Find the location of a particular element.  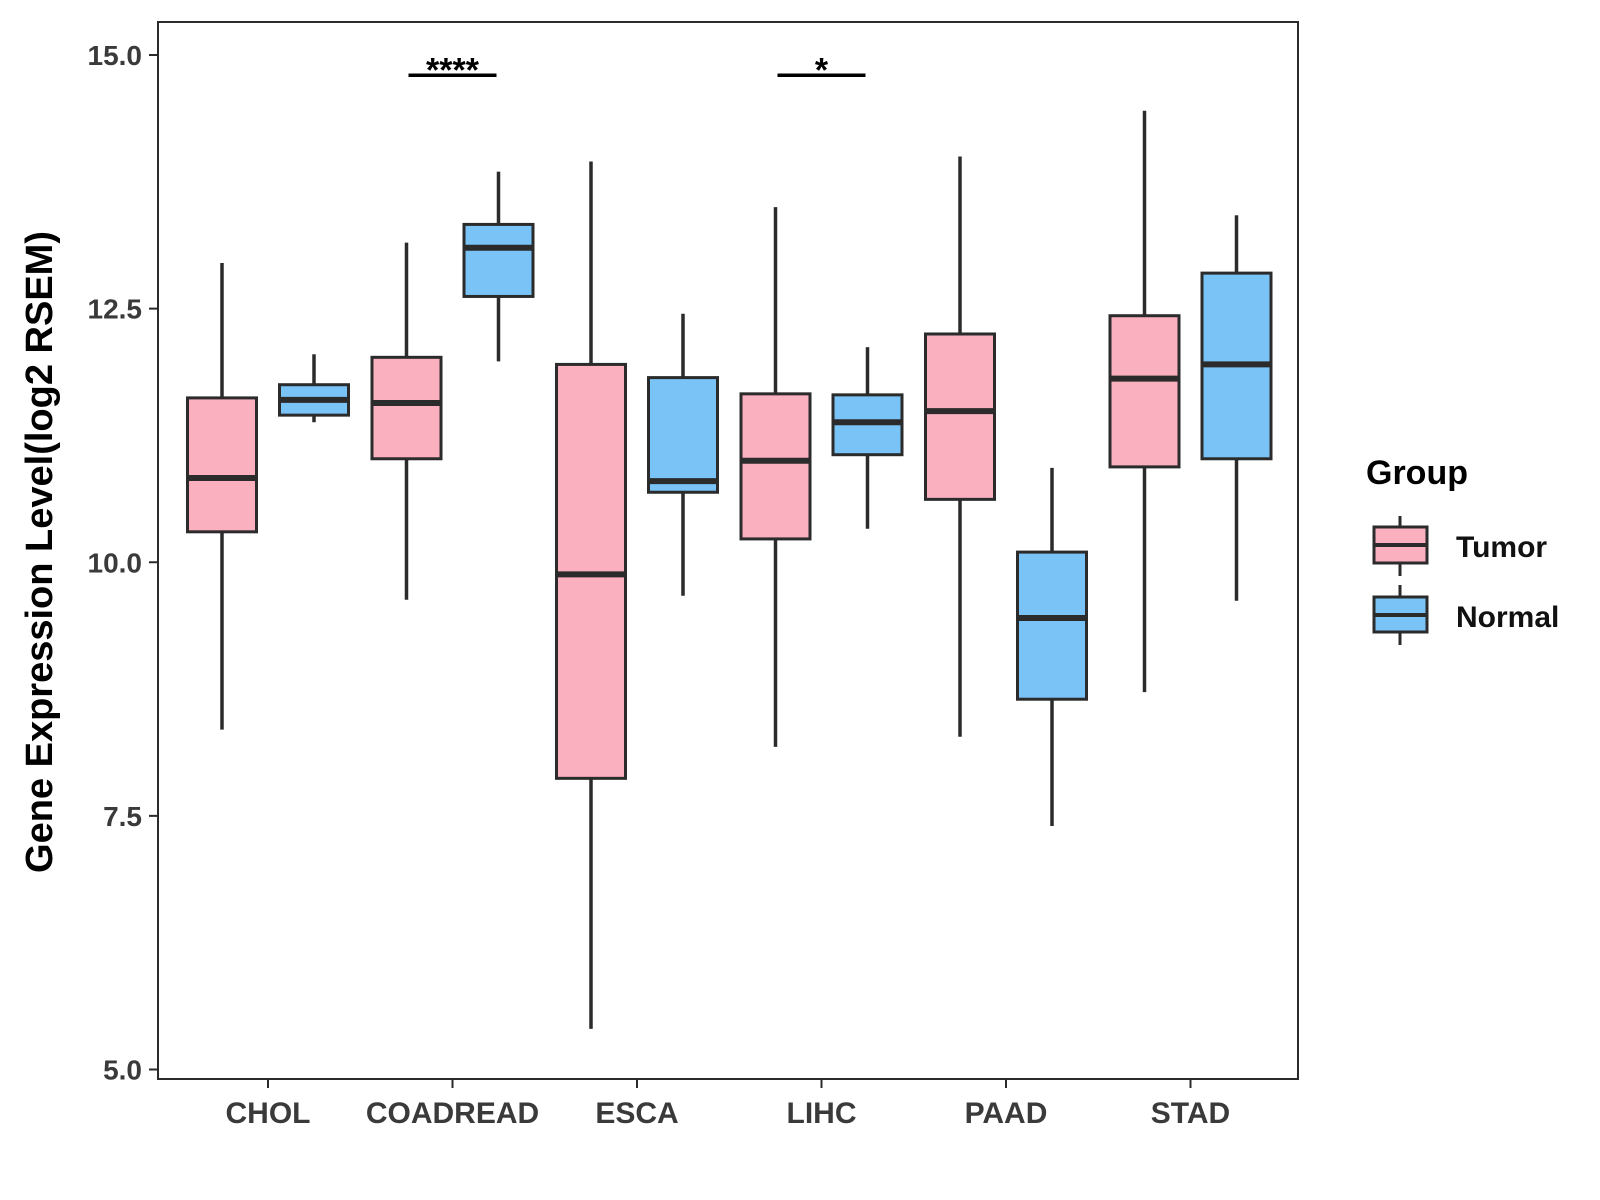

x-tick-label: LIHC is located at coordinates (822, 1113).